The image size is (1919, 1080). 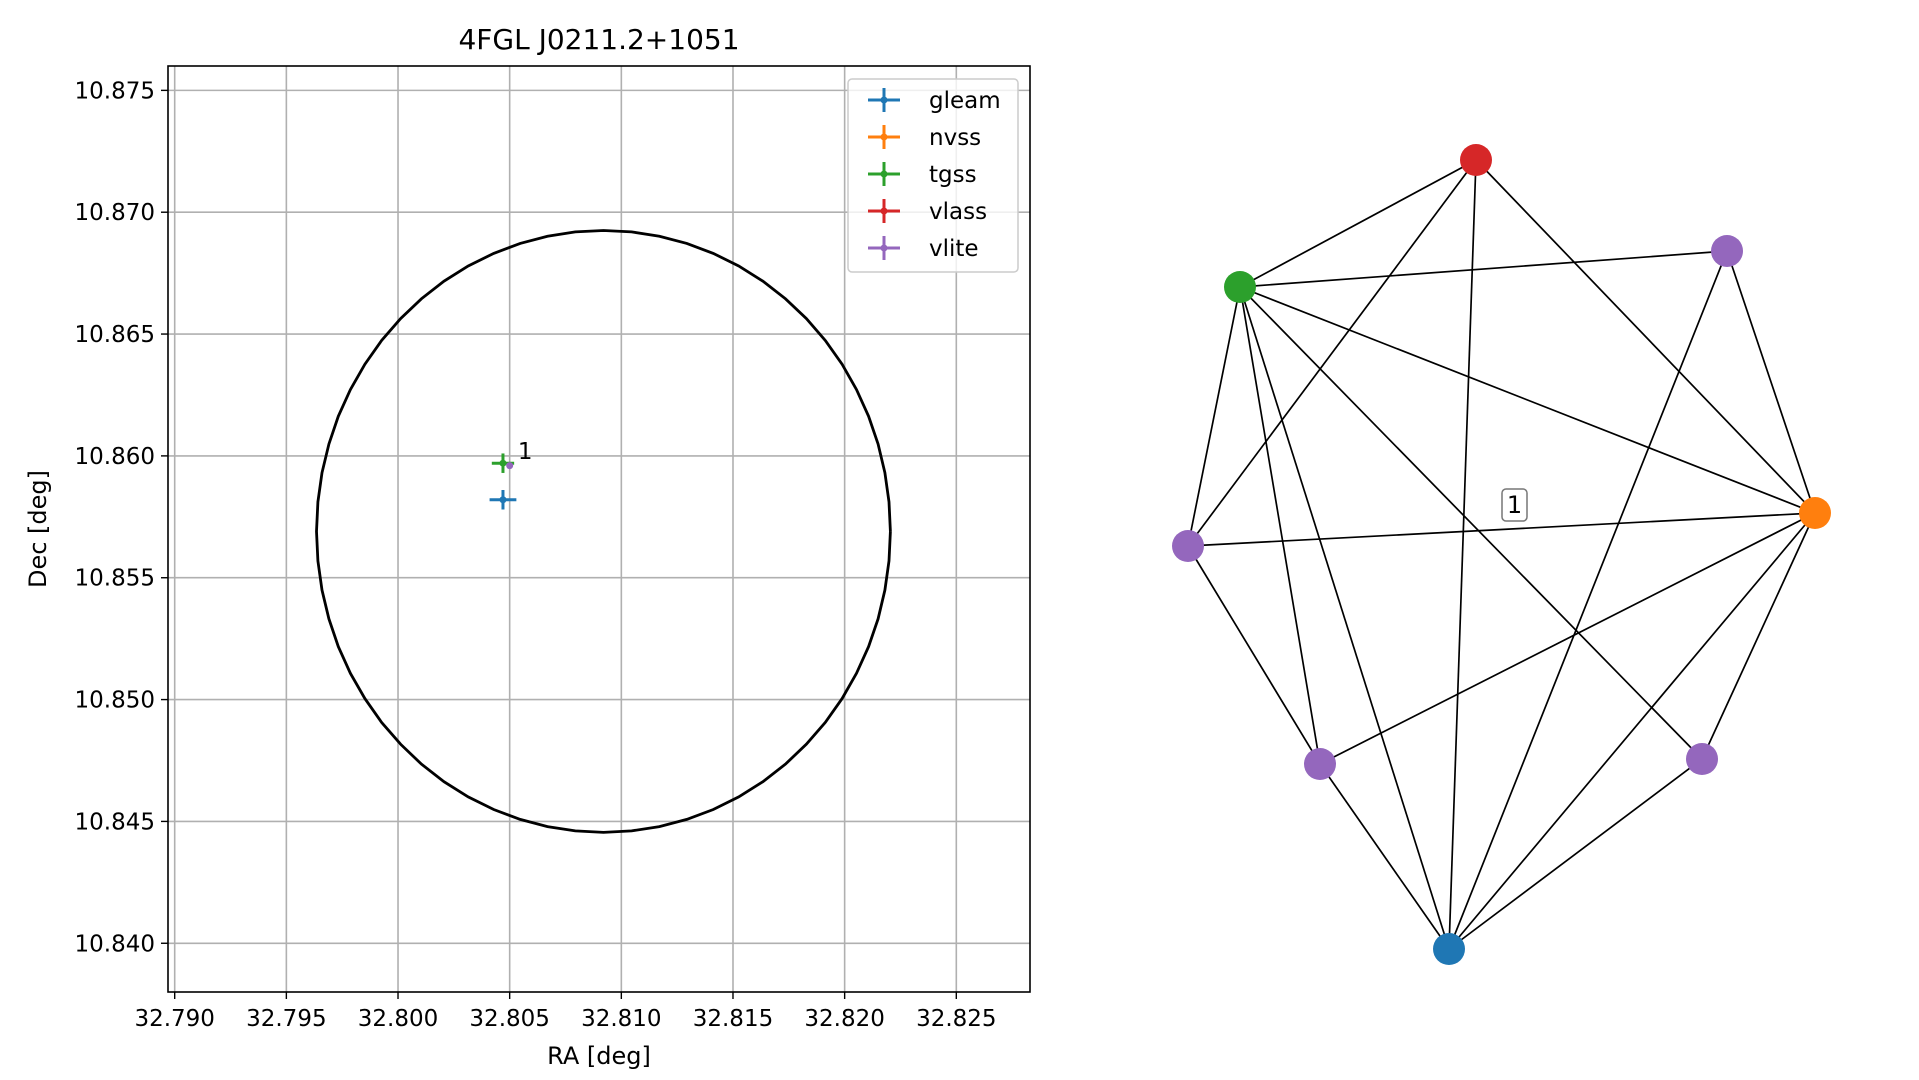 What do you see at coordinates (115, 91) in the screenshot?
I see `y-tick-label: 10.875` at bounding box center [115, 91].